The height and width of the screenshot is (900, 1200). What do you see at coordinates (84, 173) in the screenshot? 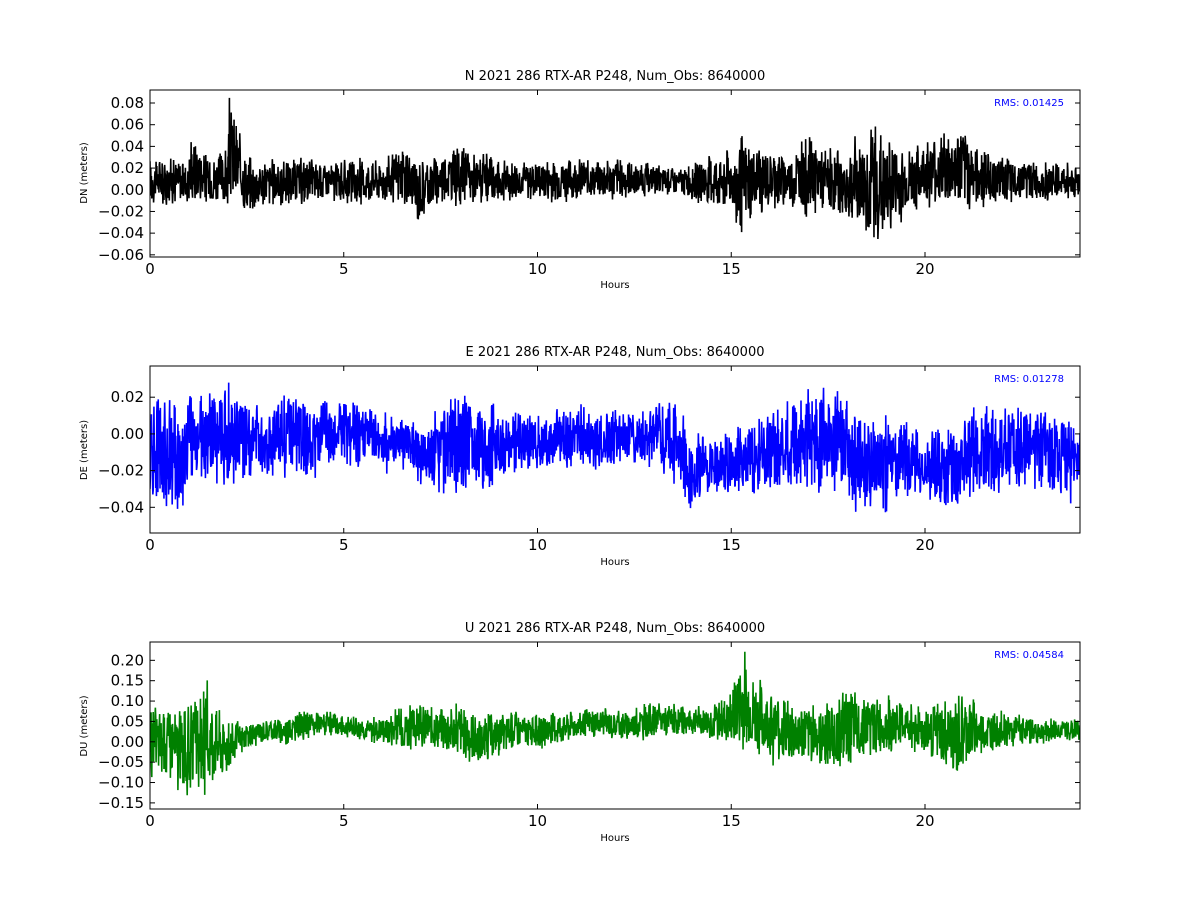
I see `panel-n-ylabel: DN (meters)` at bounding box center [84, 173].